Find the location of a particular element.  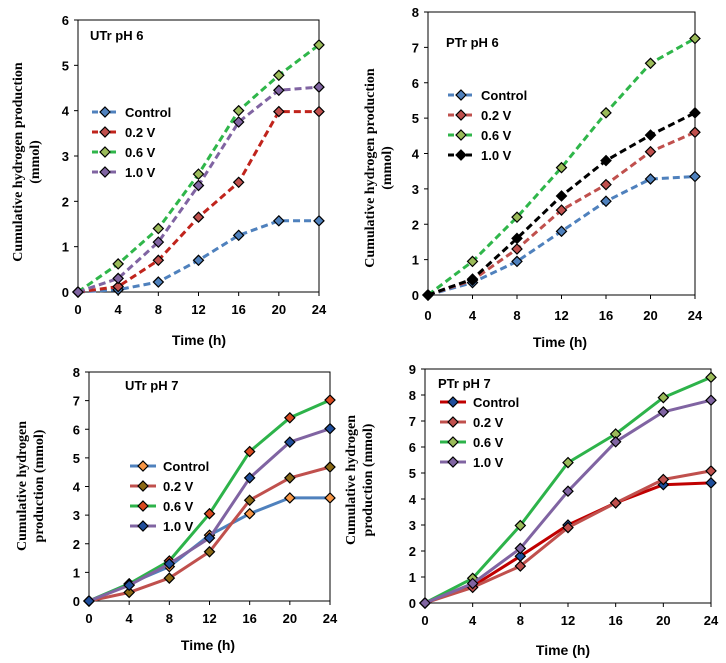

y-tick-label: 9 is located at coordinates (412, 369).